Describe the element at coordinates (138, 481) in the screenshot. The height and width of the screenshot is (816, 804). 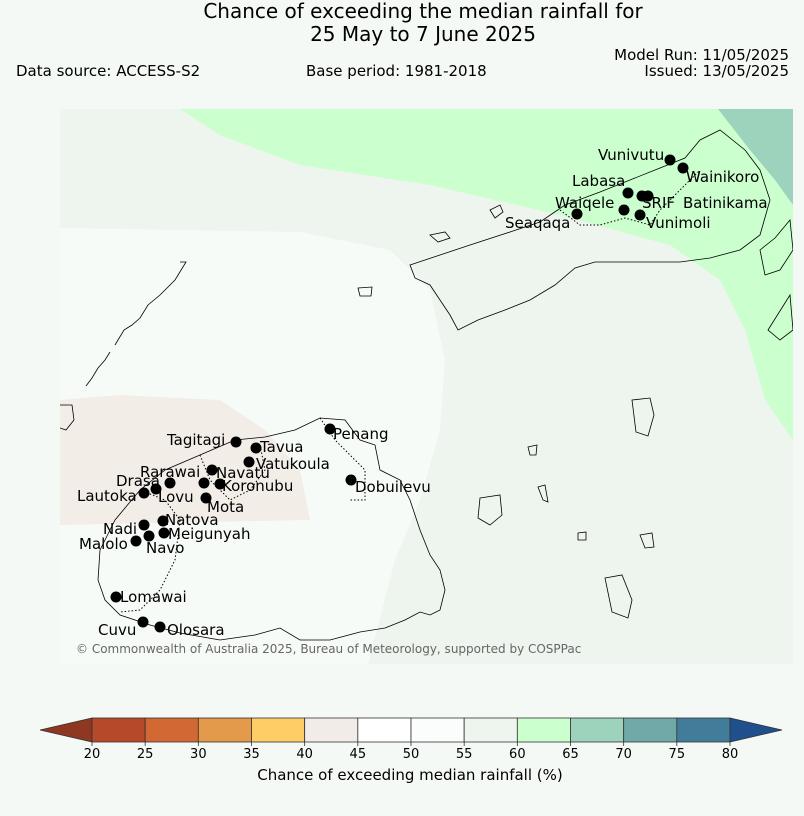
I see `town-label: Drasa` at that location.